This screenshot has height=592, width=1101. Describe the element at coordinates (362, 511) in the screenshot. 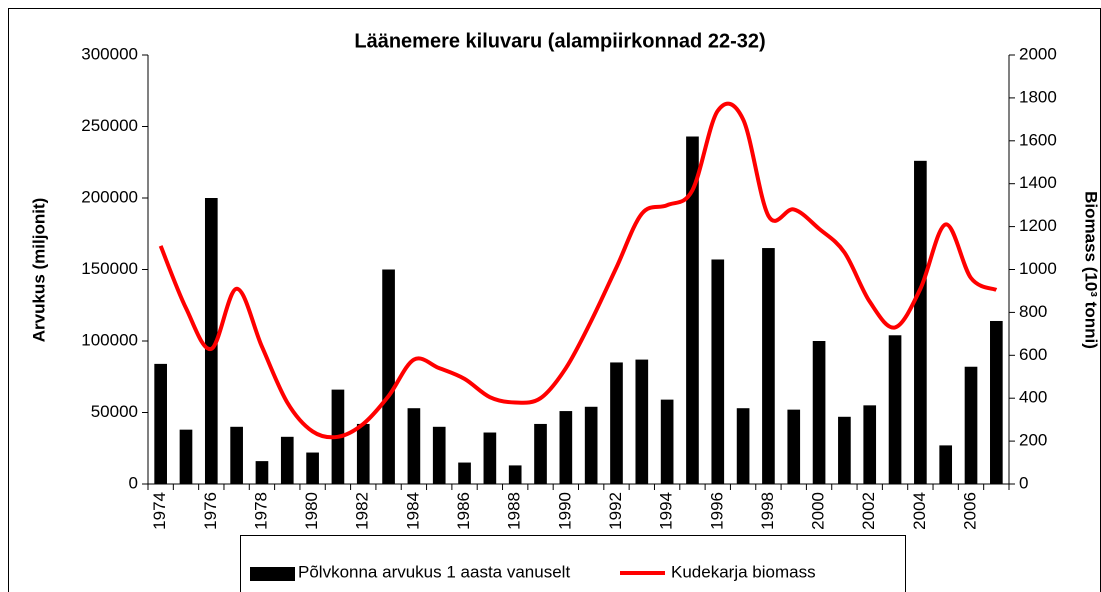

I see `x-tick-label: 1982` at that location.